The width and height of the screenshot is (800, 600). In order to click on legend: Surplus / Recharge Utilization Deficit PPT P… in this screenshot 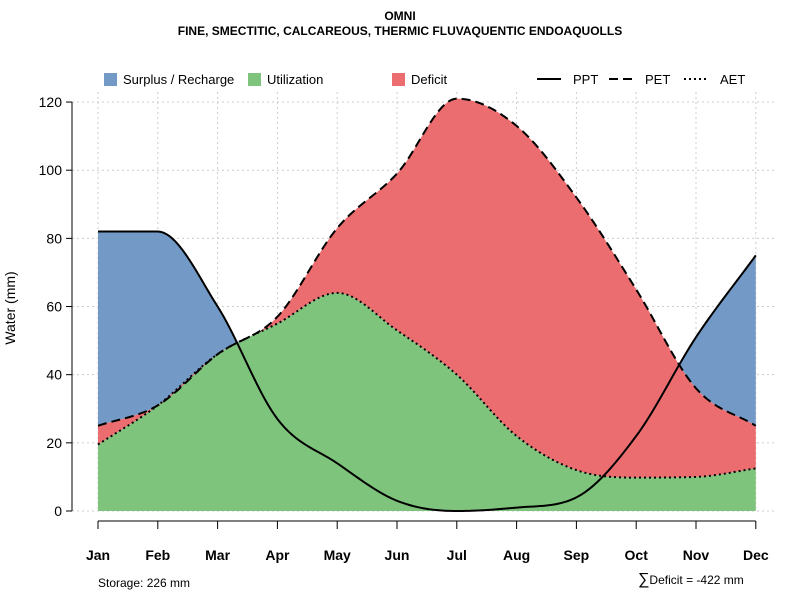, I will do `click(424, 79)`.